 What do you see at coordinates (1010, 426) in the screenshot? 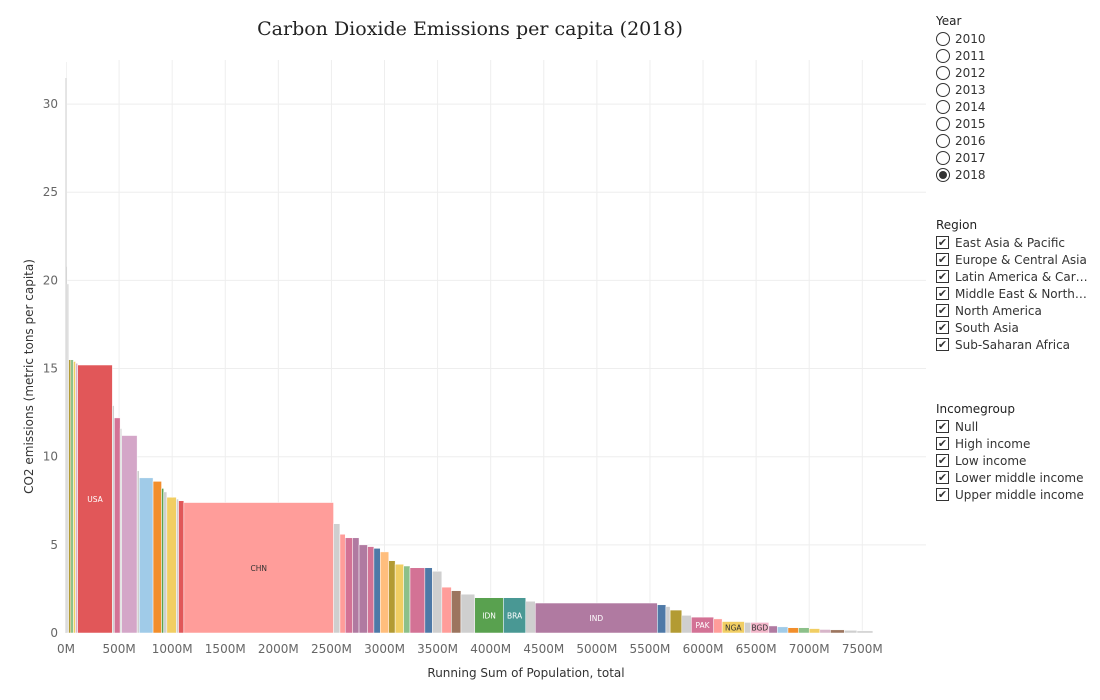
I see `incomegroup-option: ✔ Null` at bounding box center [1010, 426].